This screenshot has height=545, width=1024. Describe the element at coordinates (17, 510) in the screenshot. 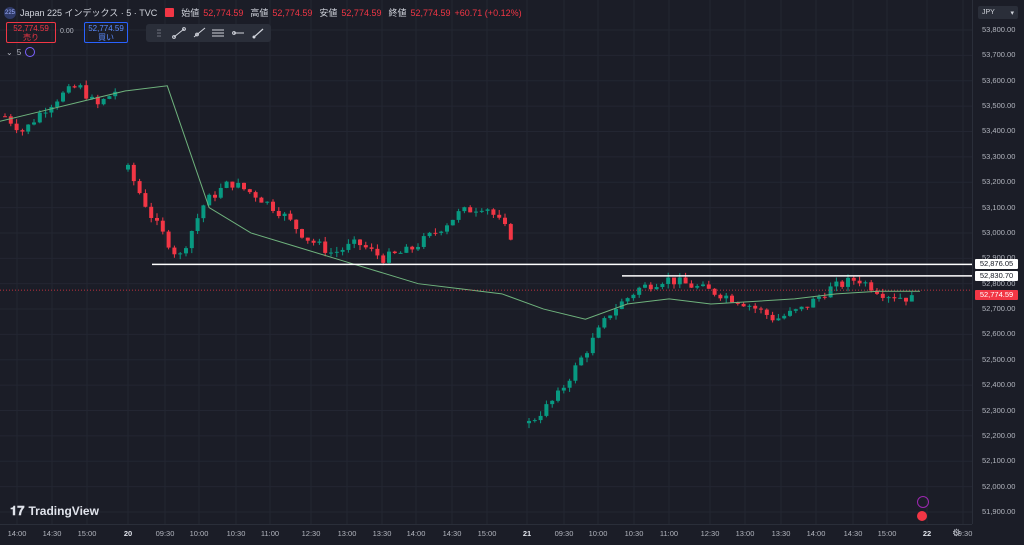

I see `tv-logo-icon: 𝟏𝟕` at that location.